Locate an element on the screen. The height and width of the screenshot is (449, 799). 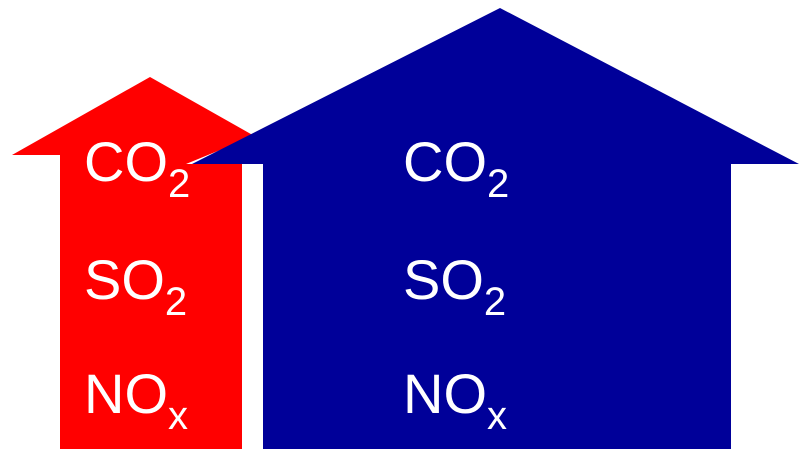
small-arrow-so2-label: SO2 is located at coordinates (135, 287).